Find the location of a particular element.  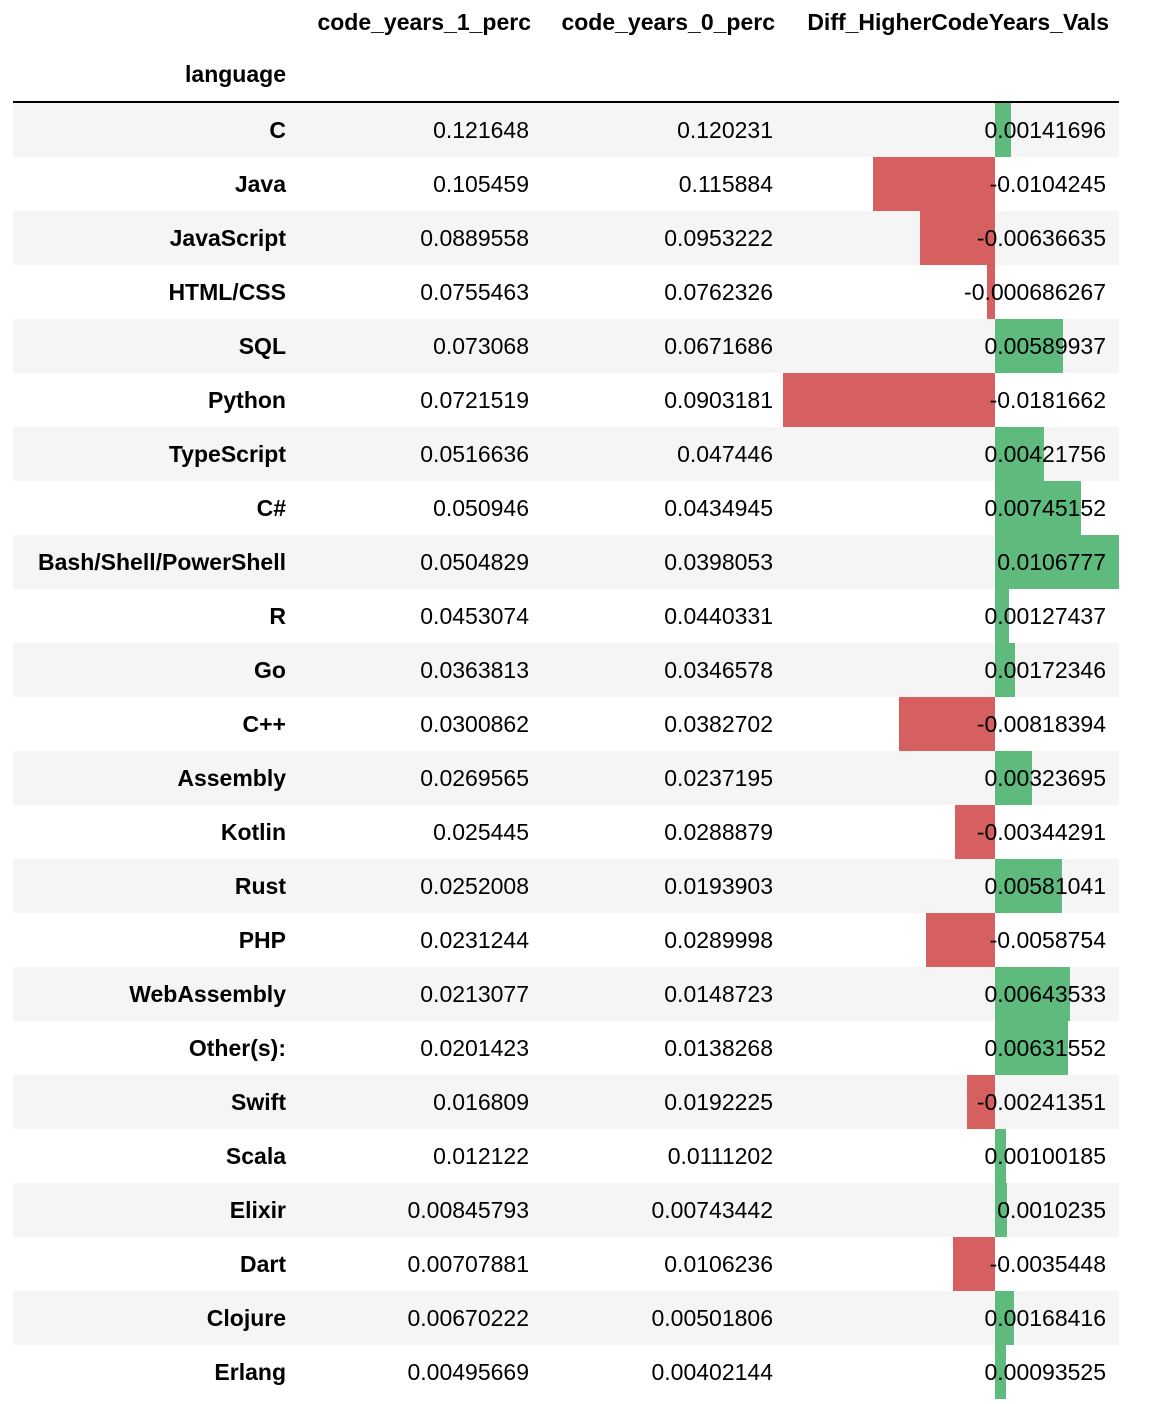

diff-value: 0.00643533 is located at coordinates (1045, 994).